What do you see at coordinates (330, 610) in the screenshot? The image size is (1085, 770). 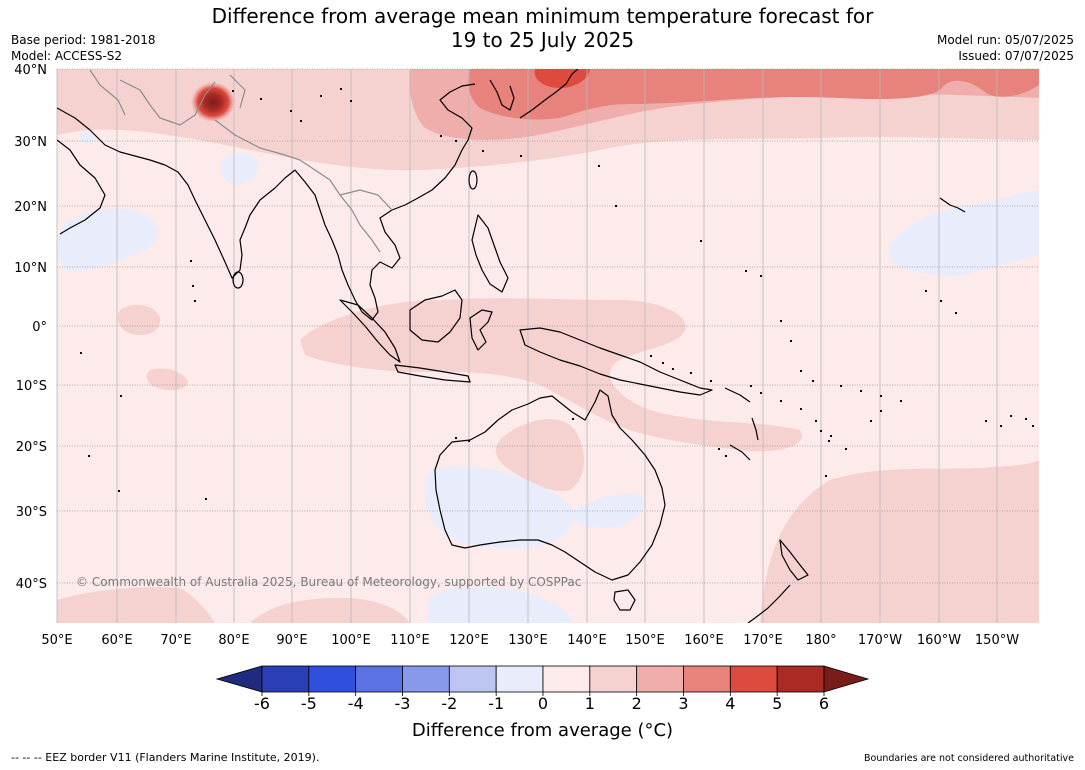 I see `anomaly-band-1-2-south-ind` at bounding box center [330, 610].